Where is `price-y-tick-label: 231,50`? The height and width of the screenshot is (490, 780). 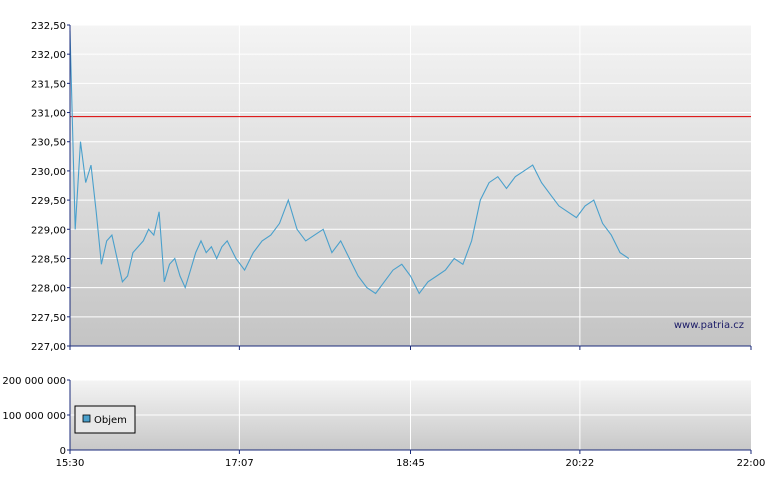 price-y-tick-label: 231,50 is located at coordinates (48, 84).